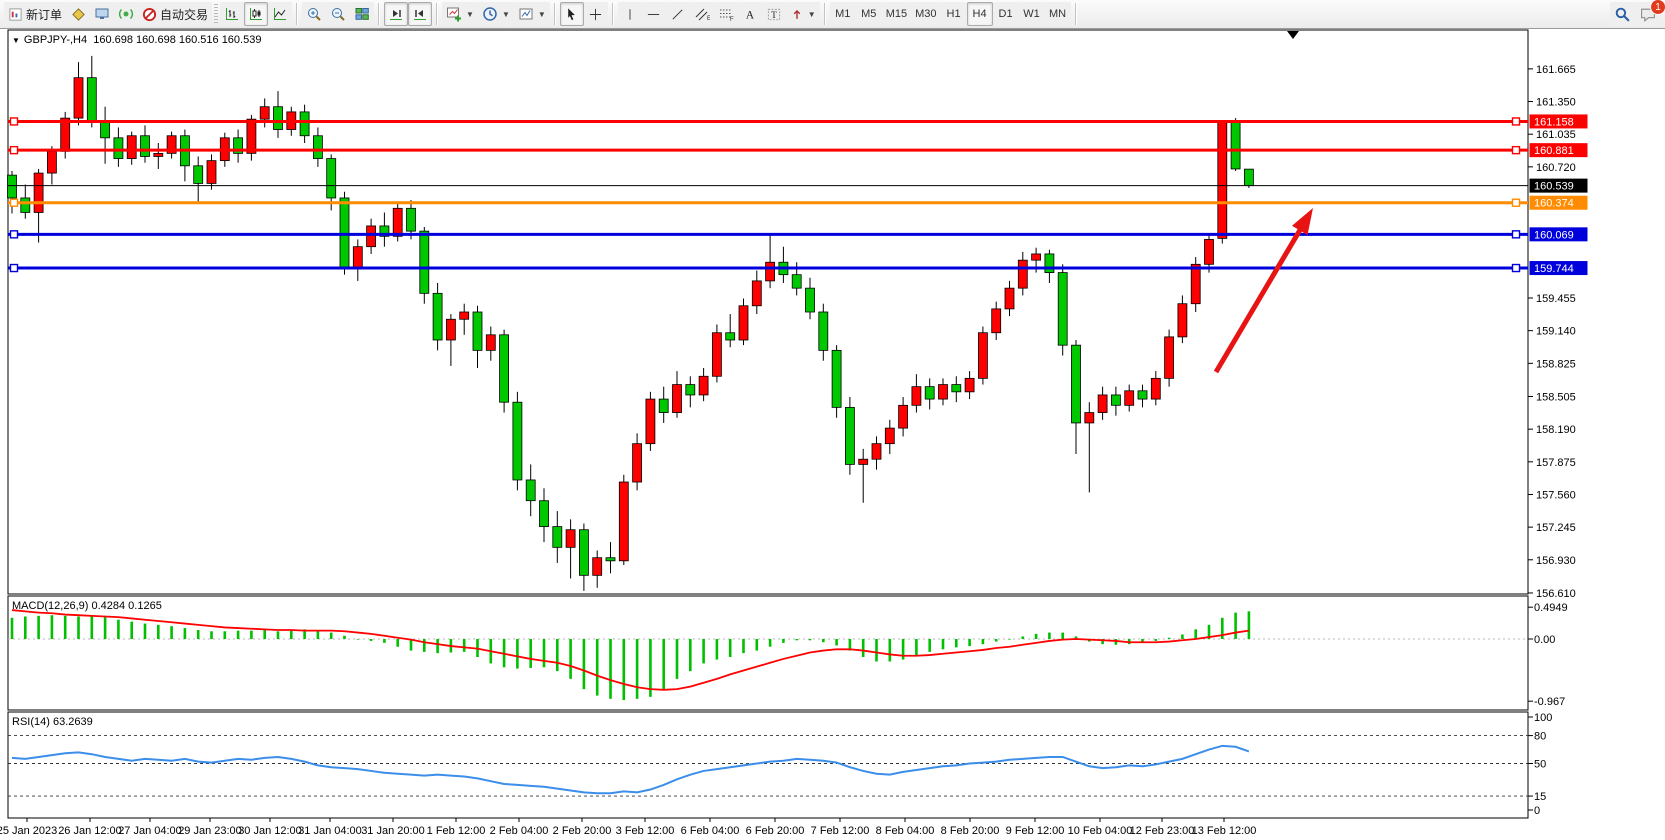 This screenshot has width=1665, height=840. What do you see at coordinates (1657, 7) in the screenshot?
I see `notification-badge: 1` at bounding box center [1657, 7].